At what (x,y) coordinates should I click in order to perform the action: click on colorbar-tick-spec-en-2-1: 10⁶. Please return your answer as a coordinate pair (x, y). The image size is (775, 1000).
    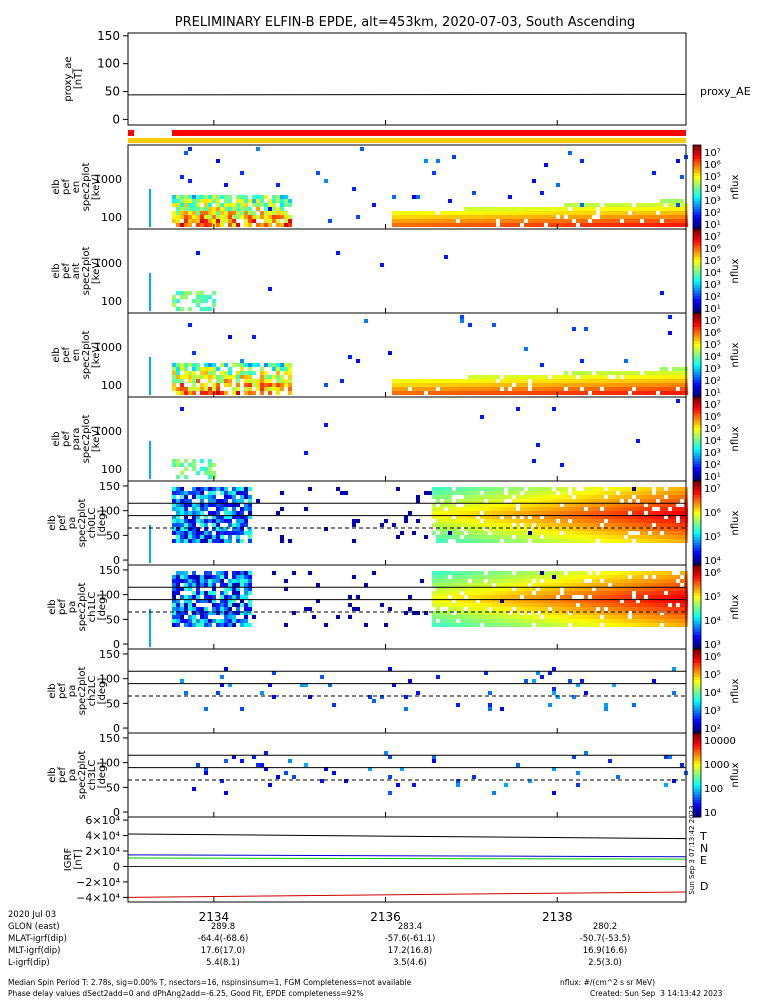
    Looking at the image, I should click on (712, 333).